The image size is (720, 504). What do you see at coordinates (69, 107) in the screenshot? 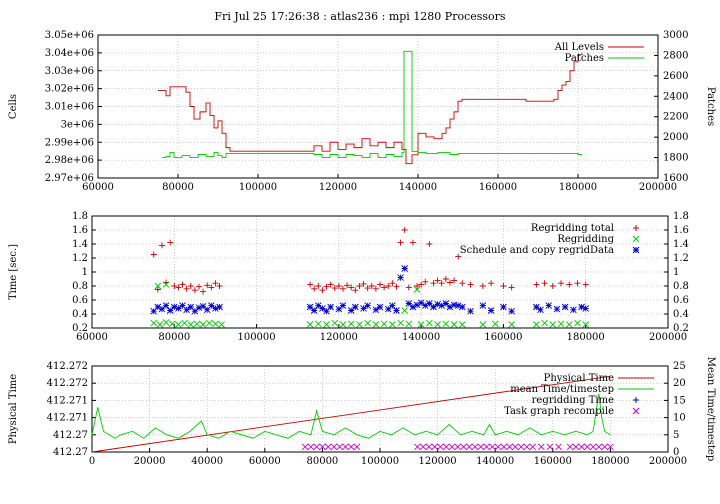
I see `y-tick-label: 3.01e+06` at bounding box center [69, 107].